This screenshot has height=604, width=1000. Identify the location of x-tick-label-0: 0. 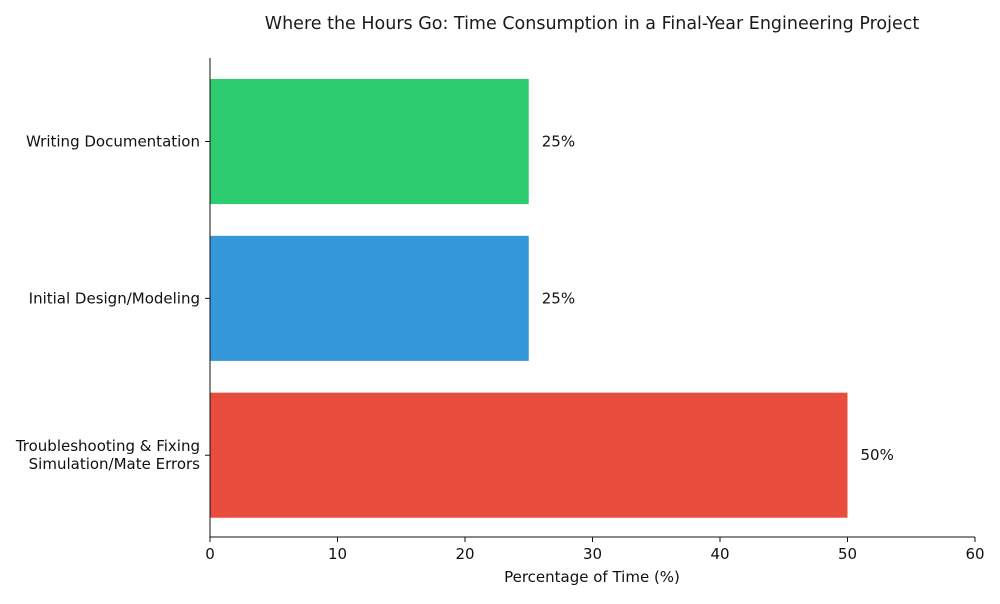
(210, 554).